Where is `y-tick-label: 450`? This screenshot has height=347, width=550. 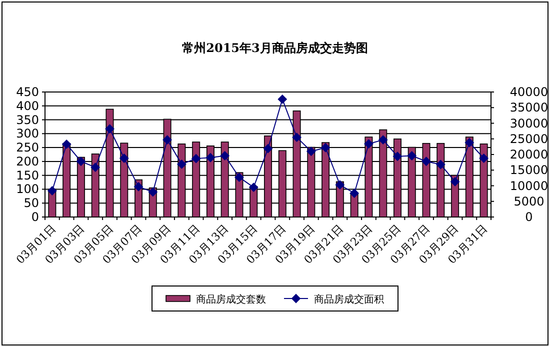 y-tick-label: 450 is located at coordinates (27, 92).